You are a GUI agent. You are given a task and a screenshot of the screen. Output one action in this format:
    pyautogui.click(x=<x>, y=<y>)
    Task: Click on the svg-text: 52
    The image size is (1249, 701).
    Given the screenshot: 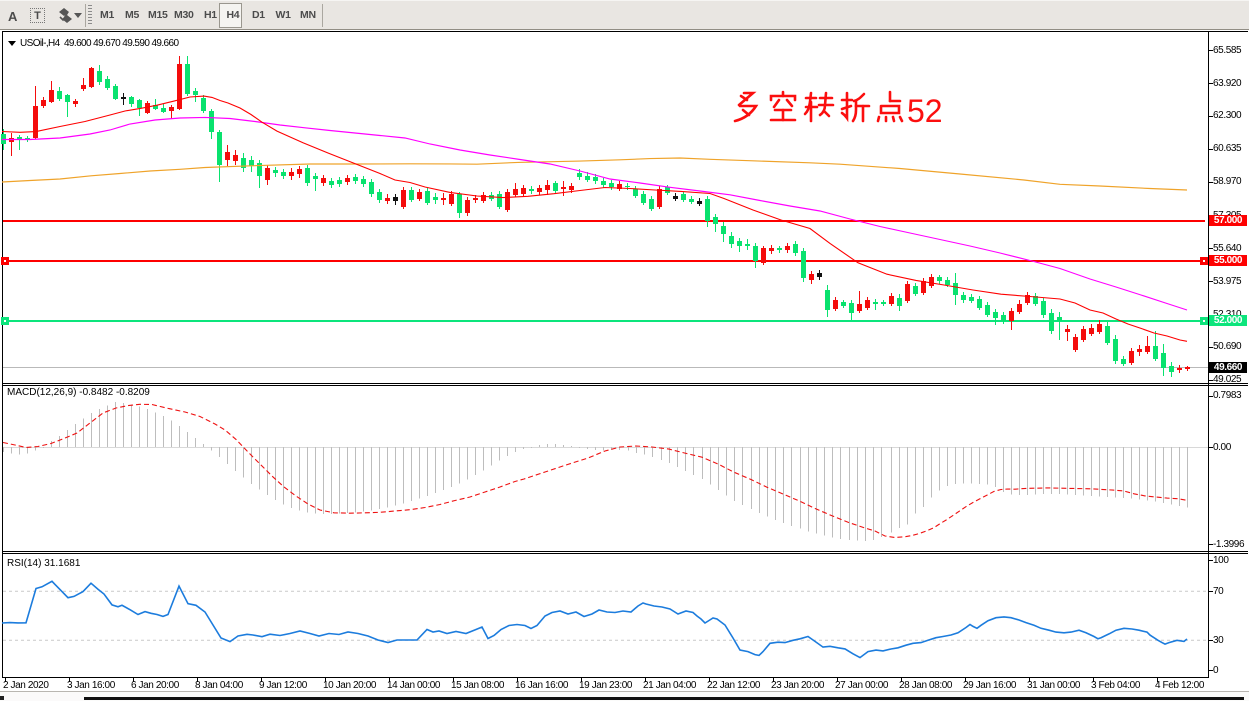 What is the action you would take?
    pyautogui.click(x=925, y=111)
    